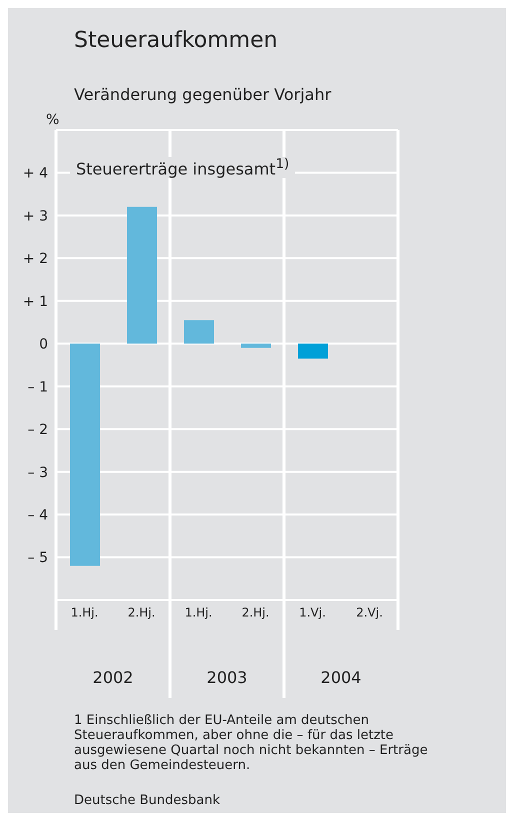  I want to click on x-tick-label: 2.Vj., so click(369, 613).